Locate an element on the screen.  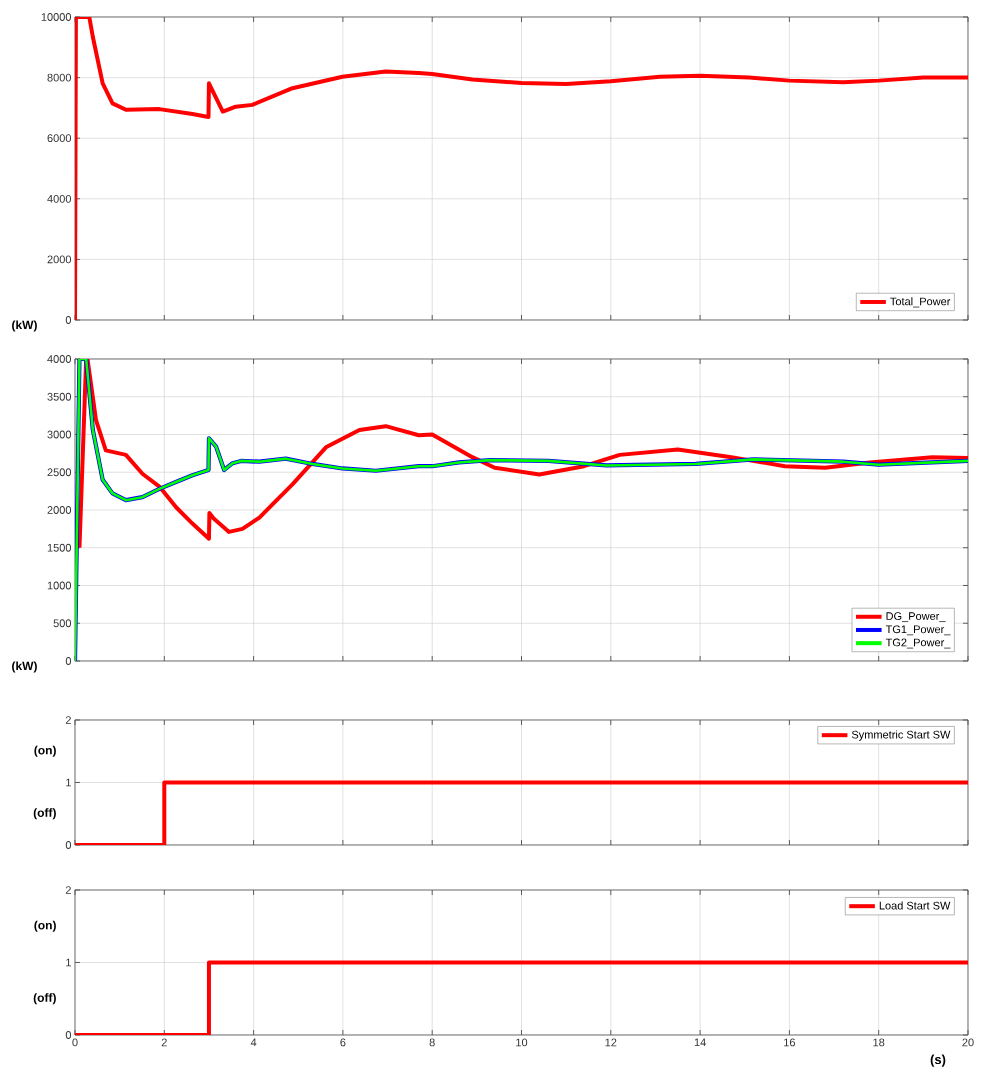
x-tick-label: 20 is located at coordinates (968, 1042).